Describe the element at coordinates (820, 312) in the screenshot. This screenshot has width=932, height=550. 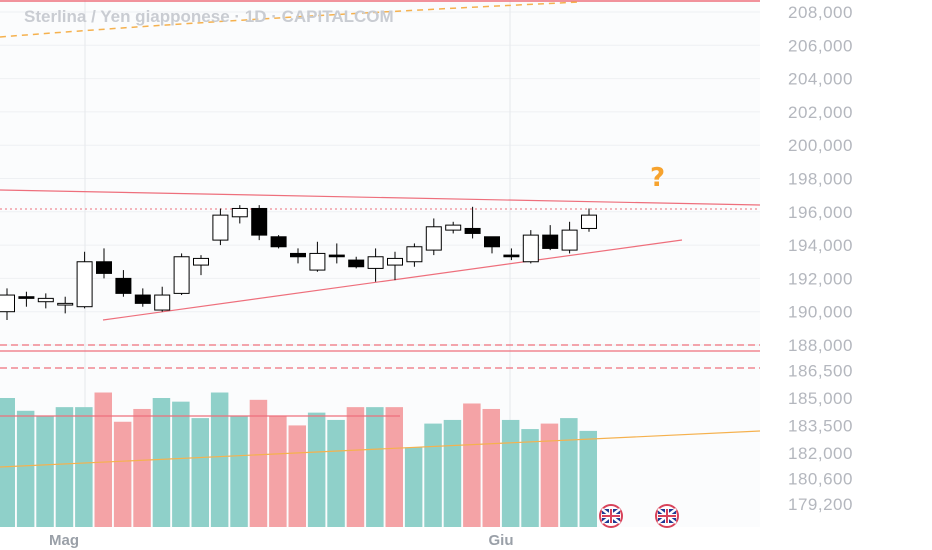
I see `price-tick-label: 190,000` at that location.